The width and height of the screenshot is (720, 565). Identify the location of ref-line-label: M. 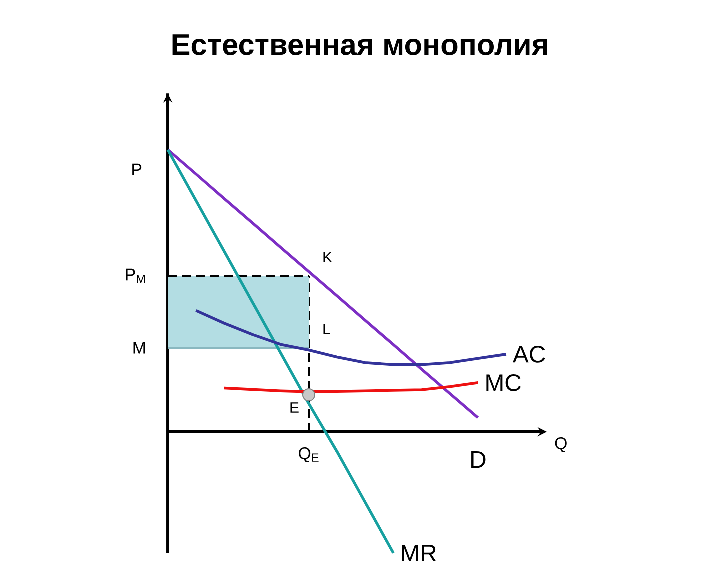
(140, 348).